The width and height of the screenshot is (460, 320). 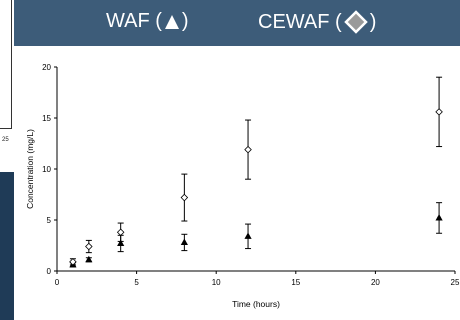 I want to click on filled-triangle-icon, so click(x=171, y=21).